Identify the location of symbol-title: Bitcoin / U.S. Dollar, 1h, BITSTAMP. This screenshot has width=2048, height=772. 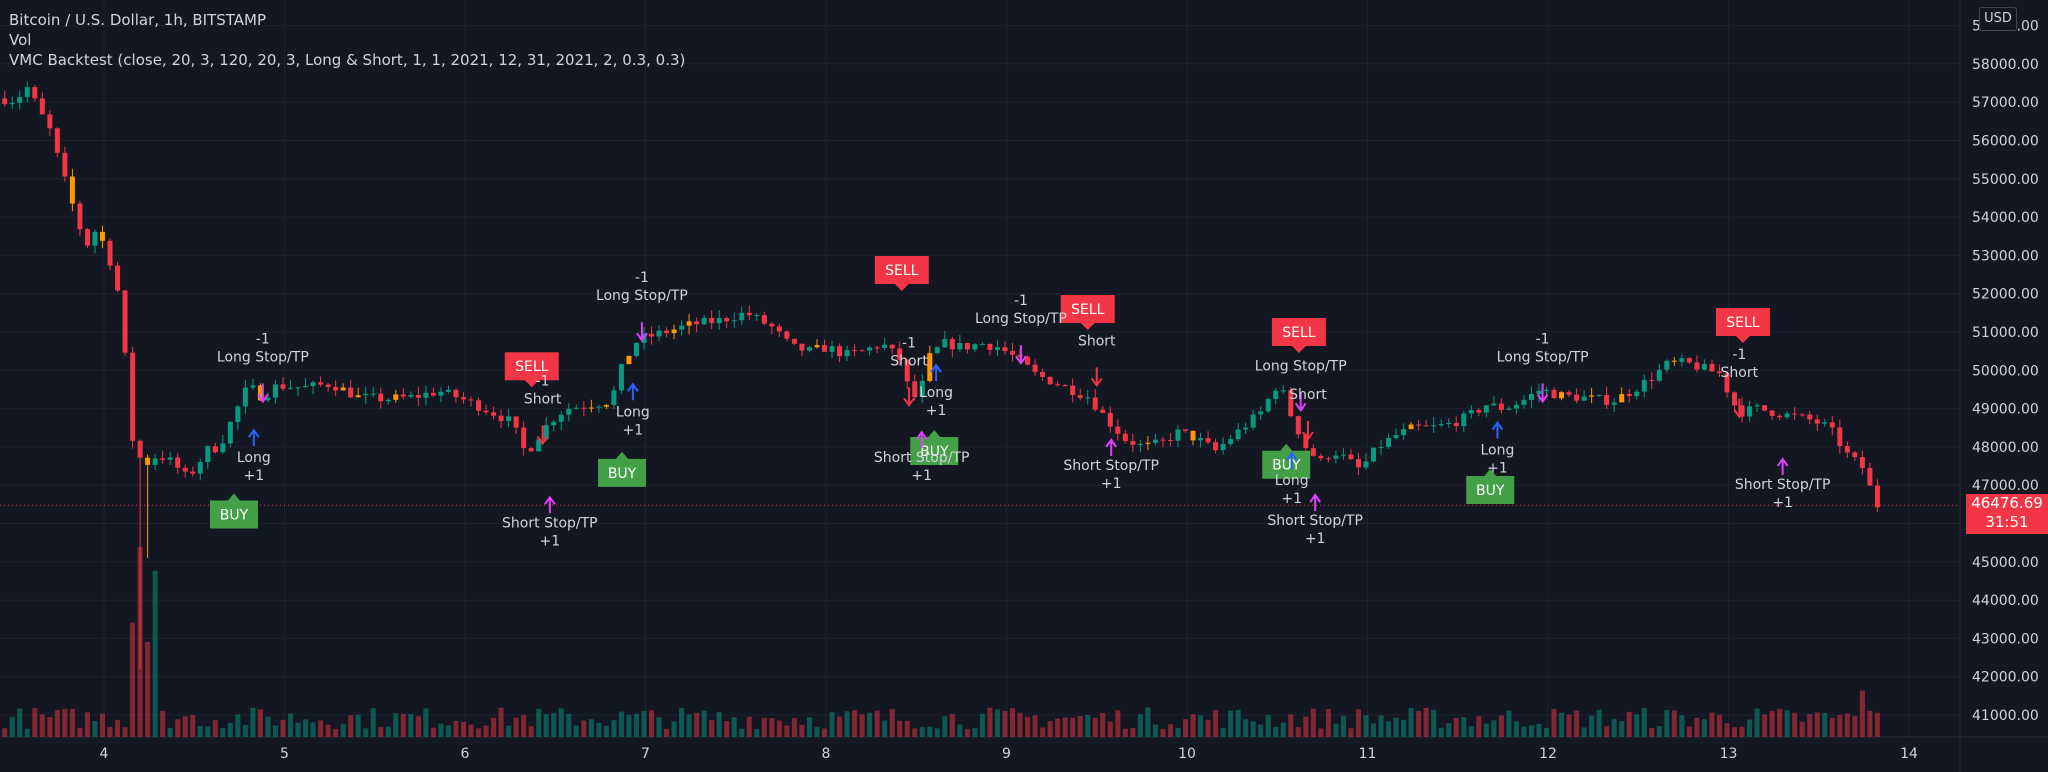
(138, 20).